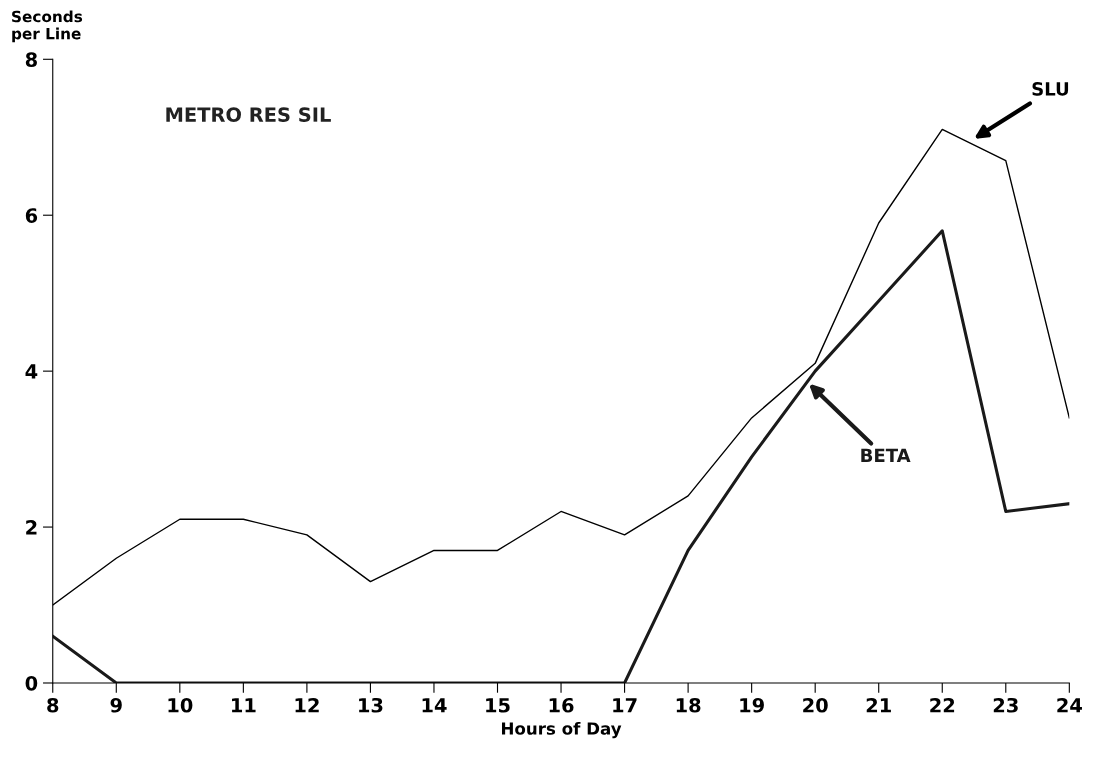 This screenshot has width=1099, height=770. Describe the element at coordinates (31, 59) in the screenshot. I see `y-tick-label: 8` at that location.